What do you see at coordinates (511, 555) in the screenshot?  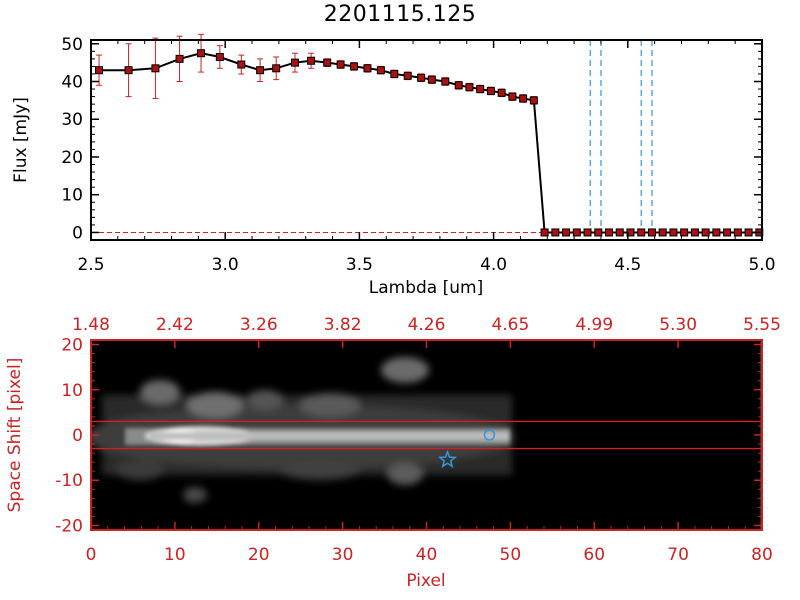 I see `x-tick-label-5: 50` at bounding box center [511, 555].